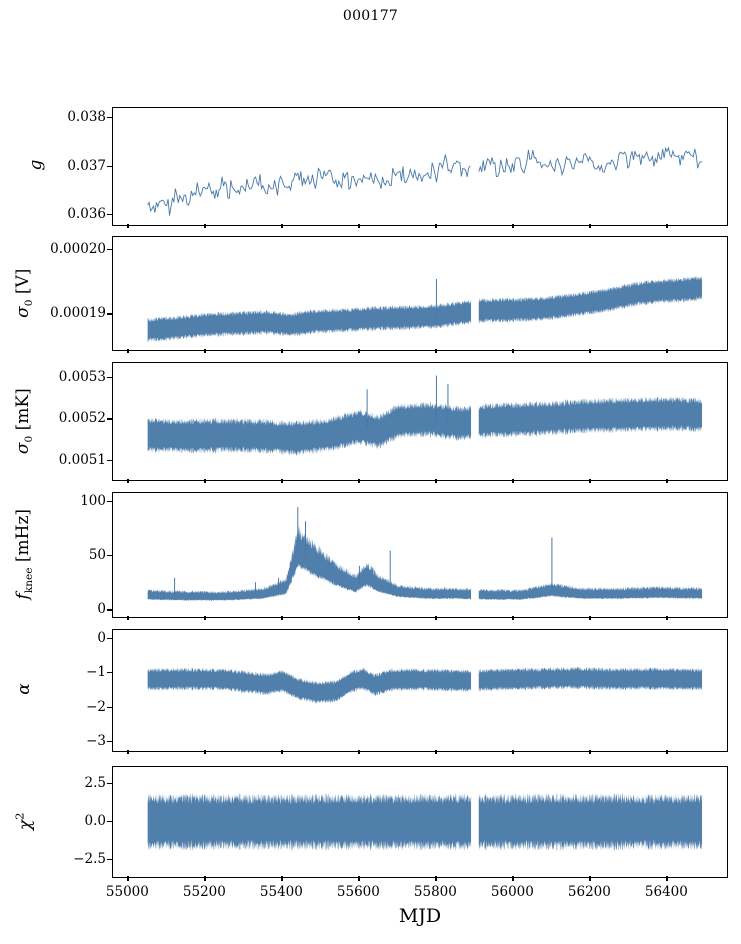 Image resolution: width=741 pixels, height=944 pixels. I want to click on y-axis-ticks-sigma0-volts: 0.00019 0.00020, so click(71, 292).